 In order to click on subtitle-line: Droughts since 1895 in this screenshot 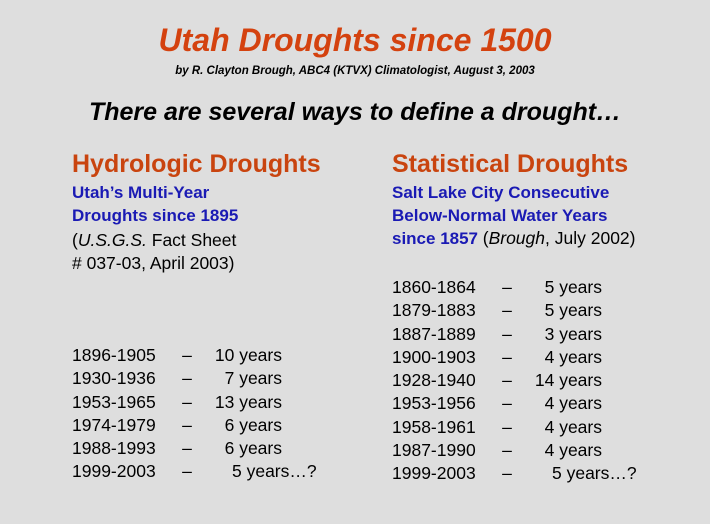, I will do `click(155, 215)`.